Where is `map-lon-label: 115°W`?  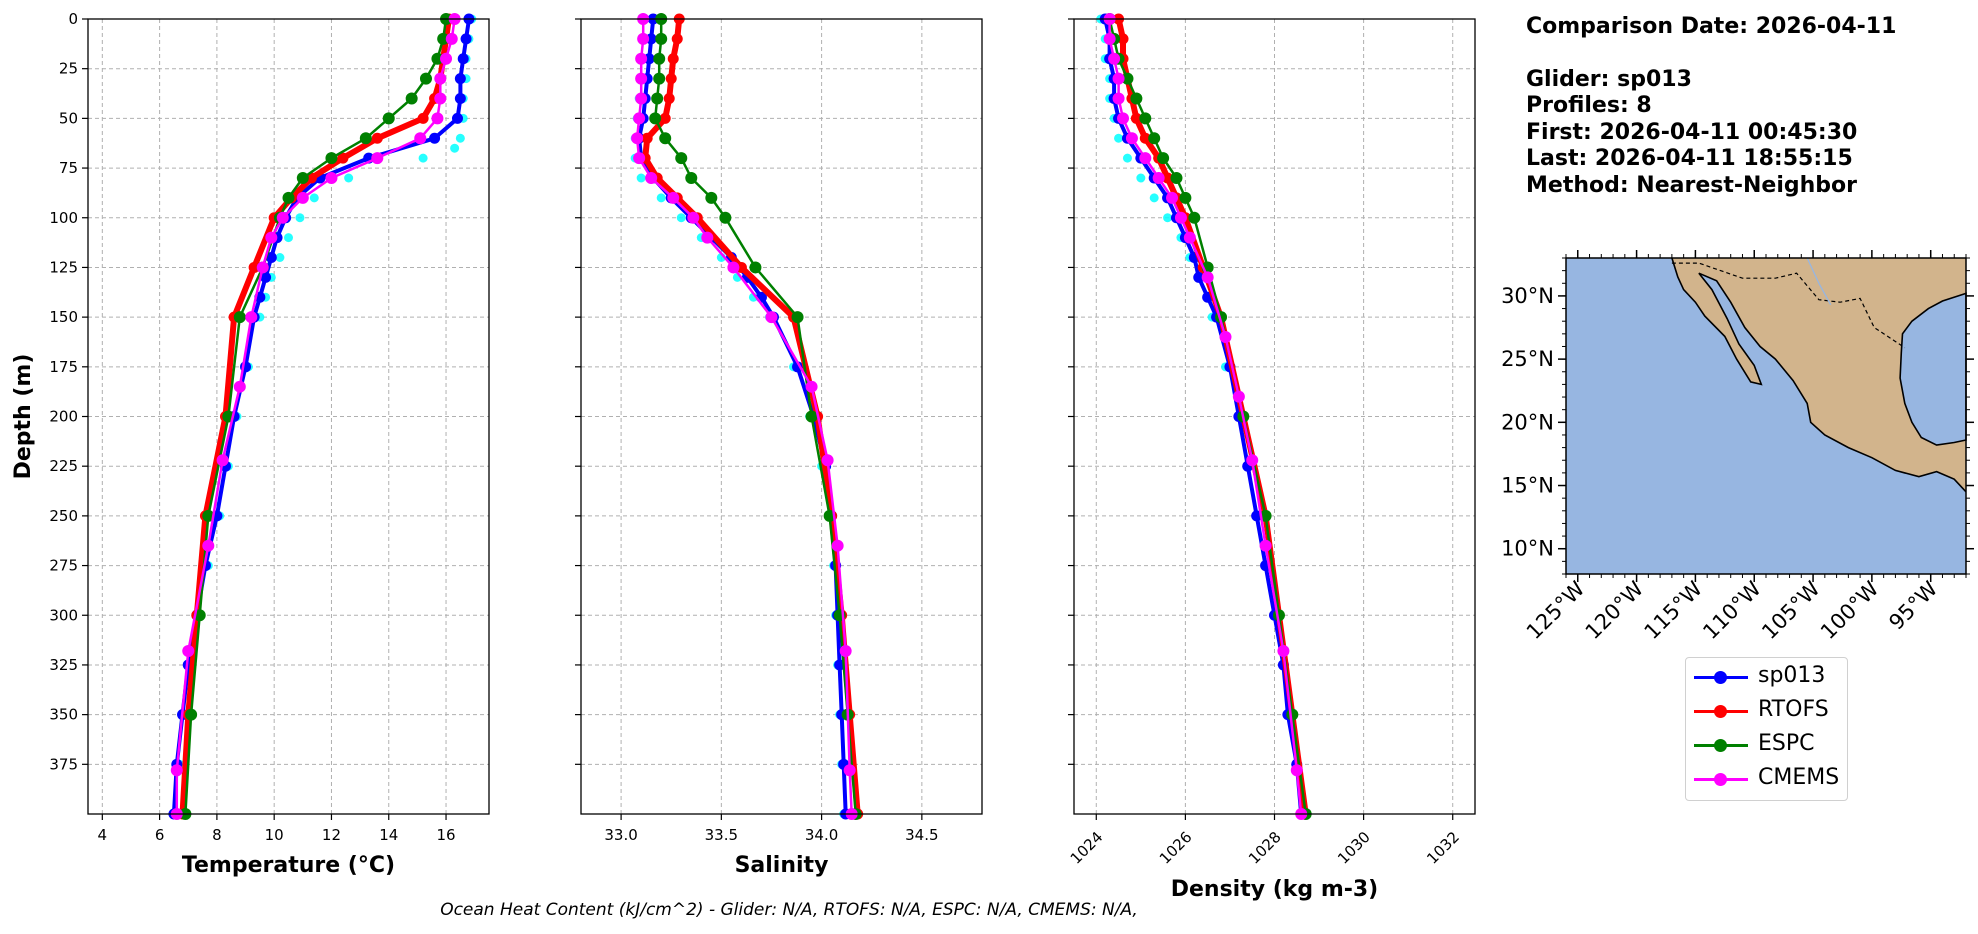
map-lon-label: 115°W is located at coordinates (1674, 610).